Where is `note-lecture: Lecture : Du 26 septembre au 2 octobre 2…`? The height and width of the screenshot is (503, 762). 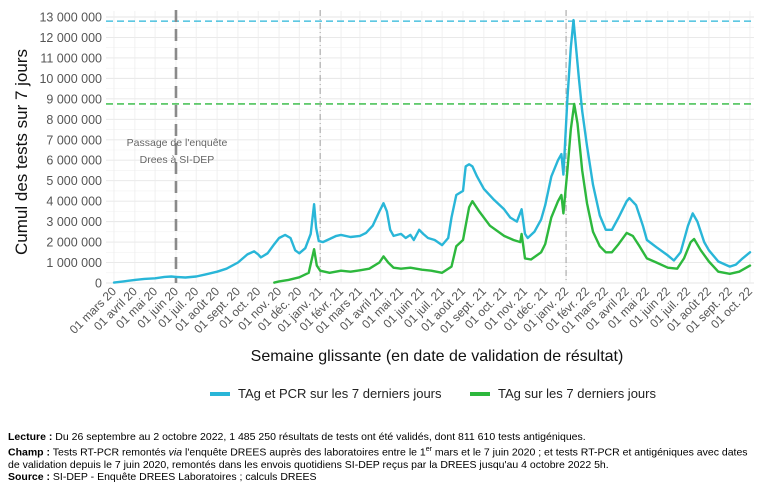
note-lecture: Lecture : Du 26 septembre au 2 octobre 2… is located at coordinates (378, 437).